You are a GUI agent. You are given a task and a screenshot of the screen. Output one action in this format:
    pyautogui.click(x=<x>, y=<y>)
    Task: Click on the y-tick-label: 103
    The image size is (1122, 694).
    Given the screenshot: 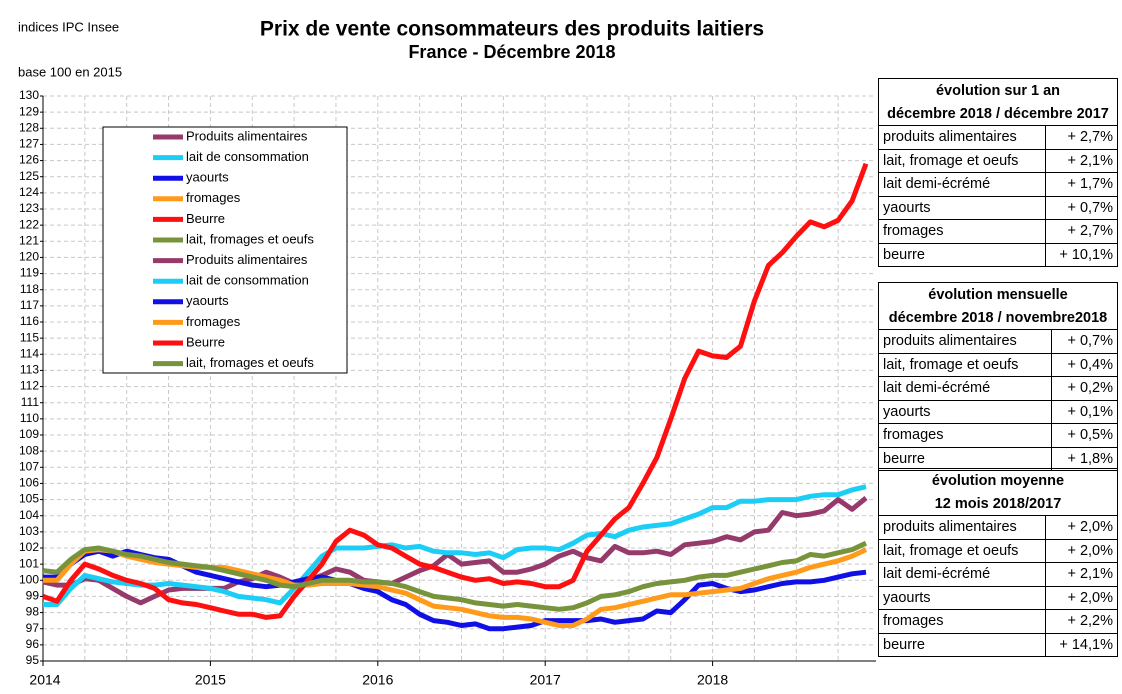 What is the action you would take?
    pyautogui.click(x=29, y=531)
    